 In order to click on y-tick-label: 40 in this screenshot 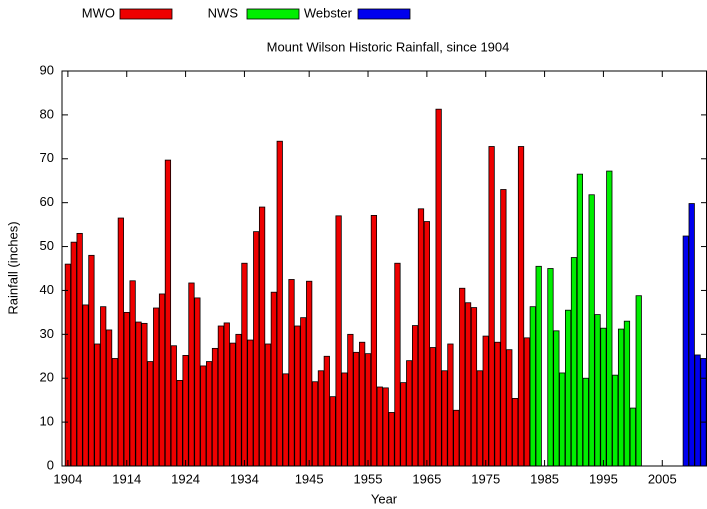, I will do `click(47, 289)`.